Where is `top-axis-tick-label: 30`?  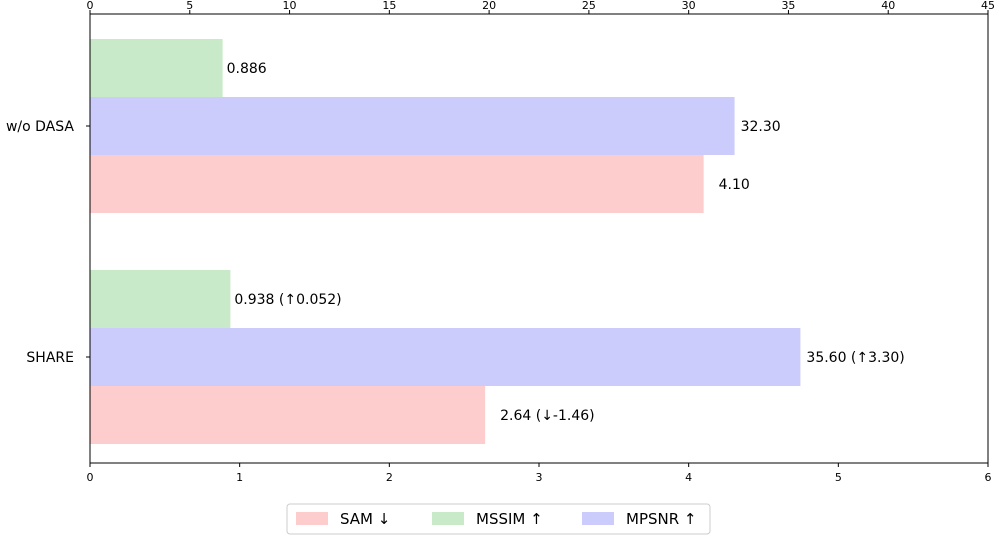 top-axis-tick-label: 30 is located at coordinates (689, 6).